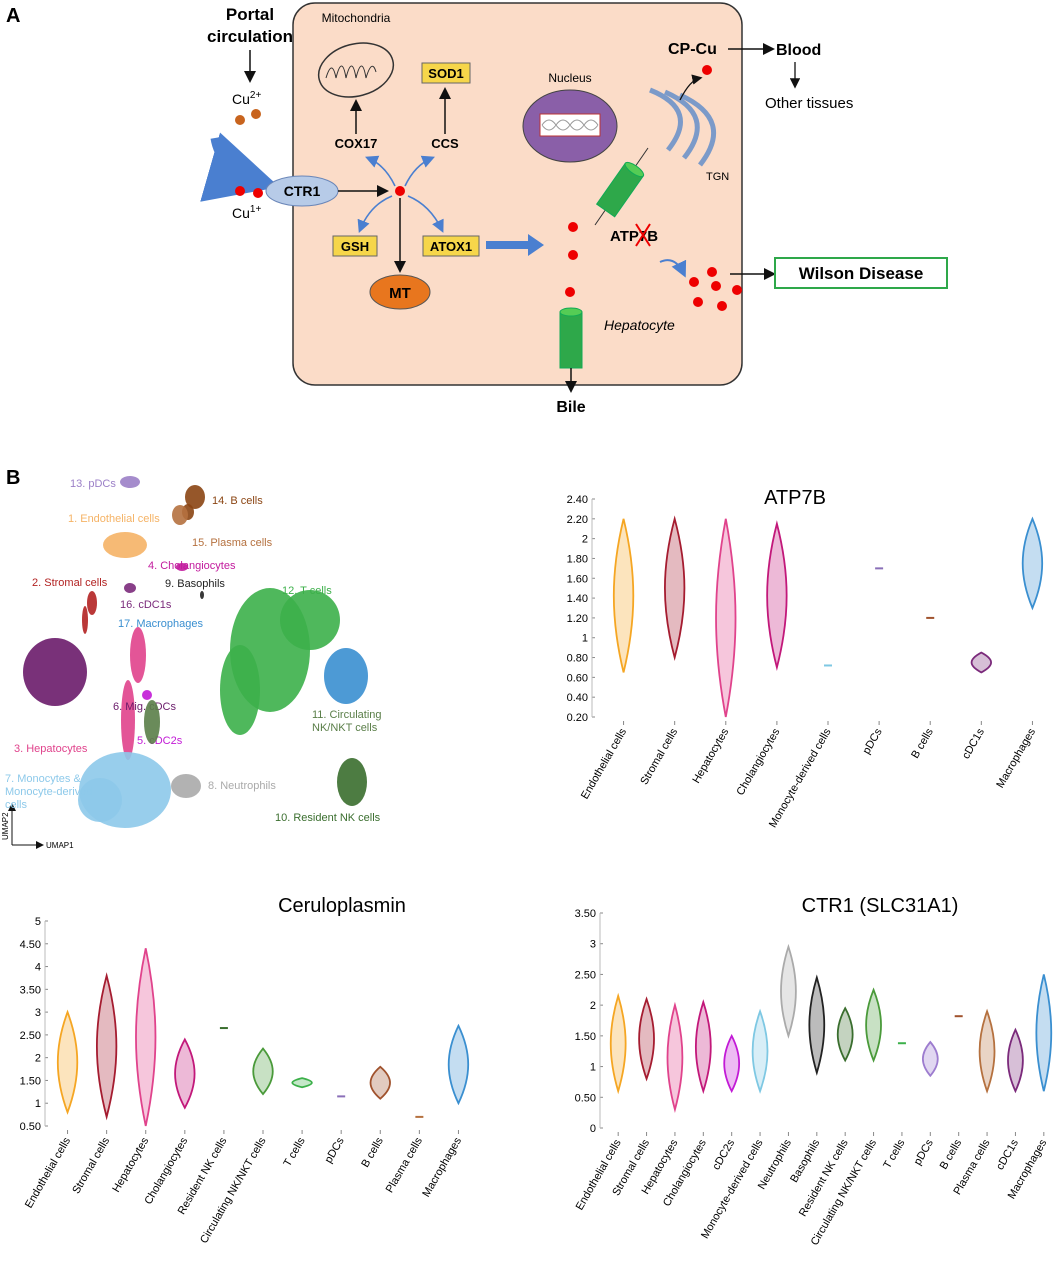 The image size is (1062, 1267). I want to click on golgi, so click(683, 127).